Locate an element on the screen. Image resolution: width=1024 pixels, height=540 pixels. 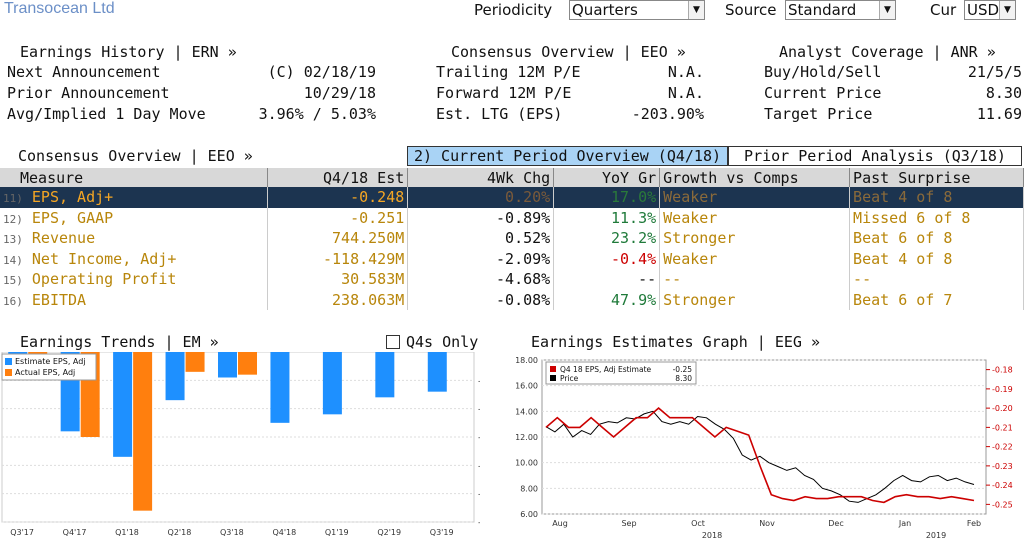
q4s-only-label: Q4s Only is located at coordinates (442, 342).